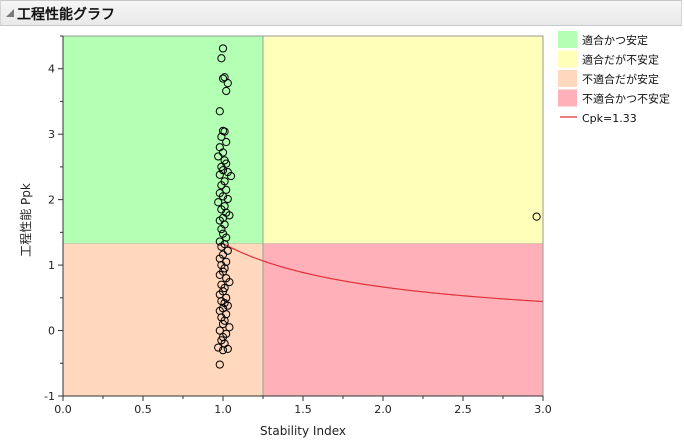 The width and height of the screenshot is (684, 442). Describe the element at coordinates (620, 60) in the screenshot. I see `legend-label: 適合だが不安定` at that location.